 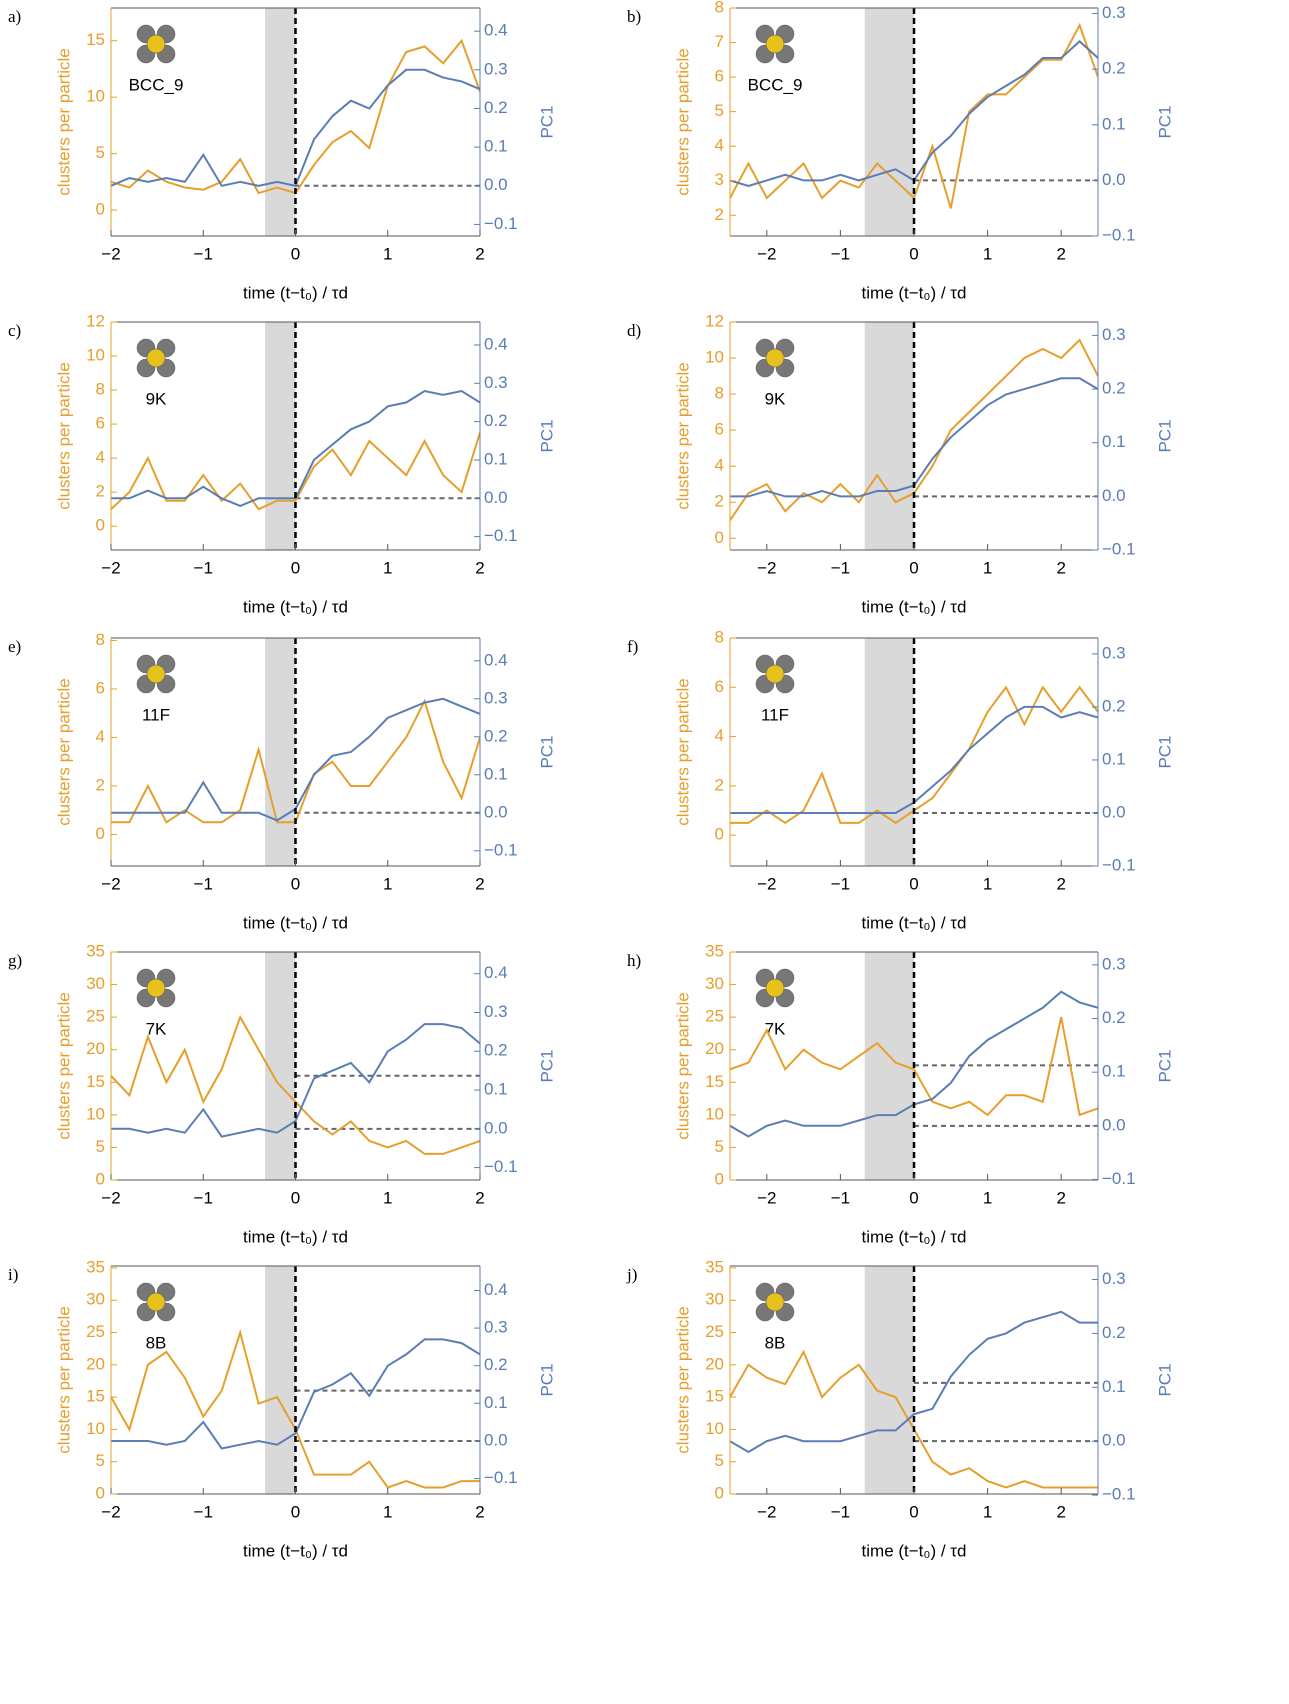 What do you see at coordinates (14, 646) in the screenshot?
I see `panel-label: e)` at bounding box center [14, 646].